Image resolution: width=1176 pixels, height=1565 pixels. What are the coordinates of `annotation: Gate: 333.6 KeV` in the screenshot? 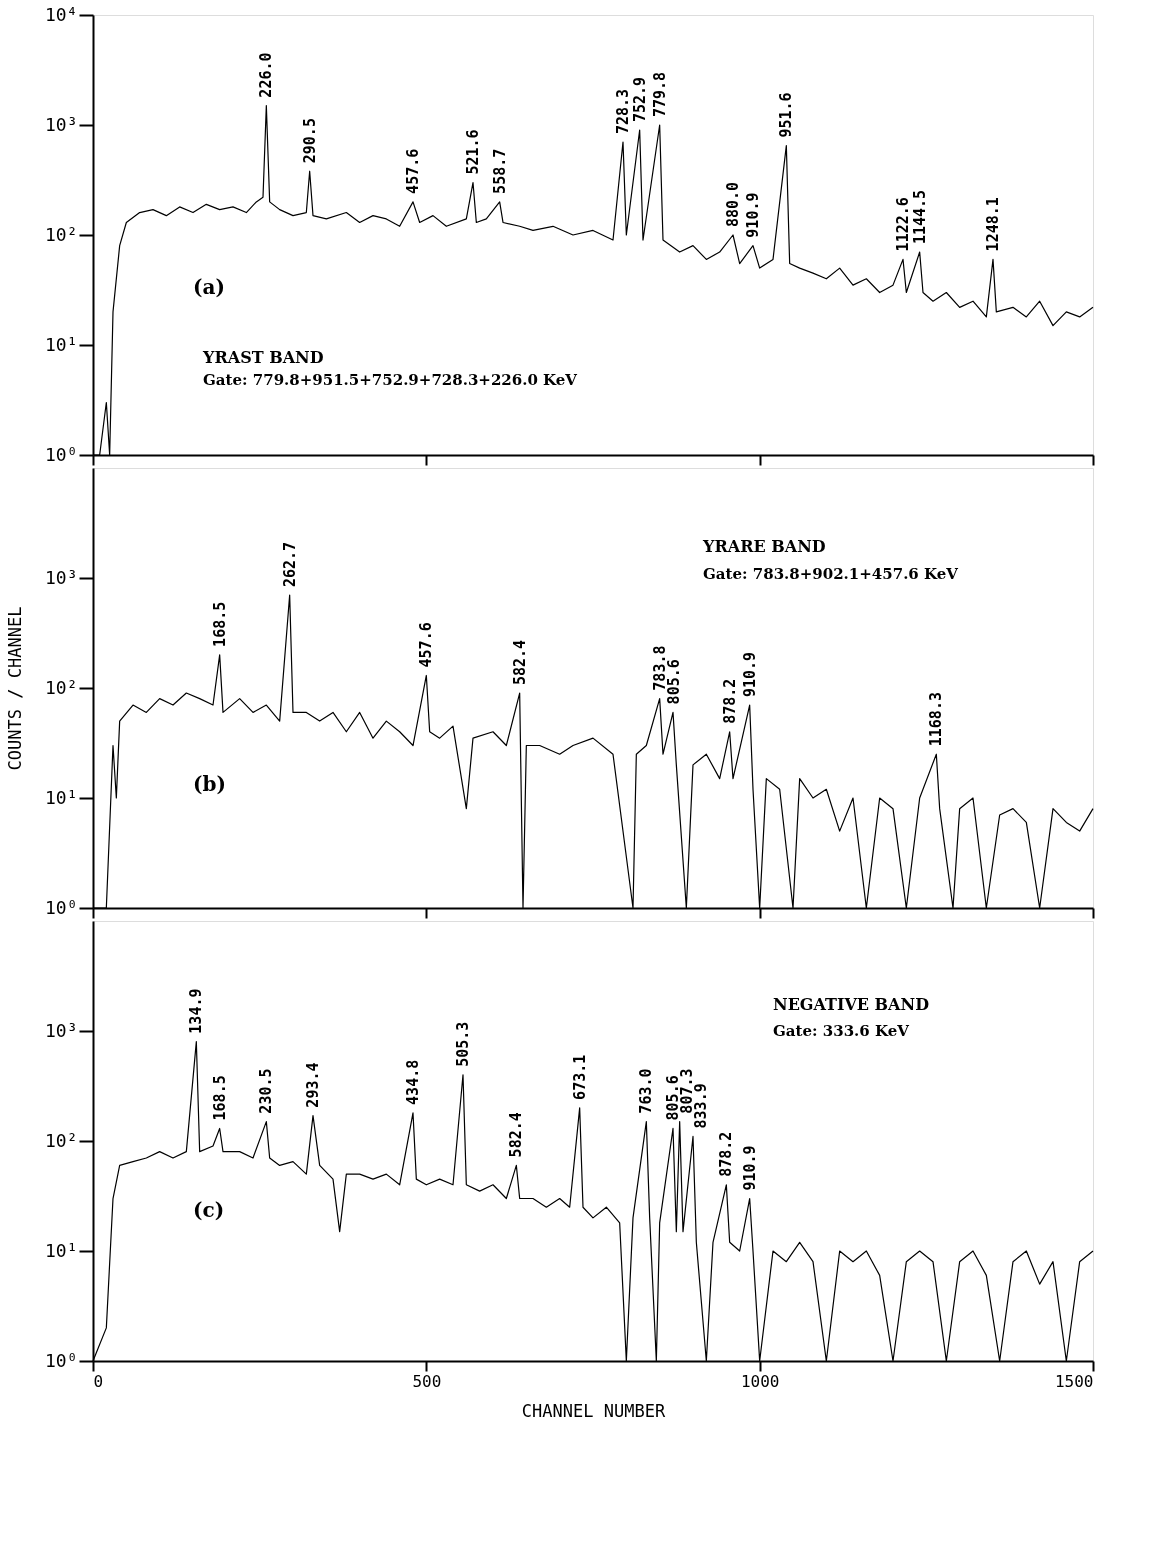 It's located at (841, 1031).